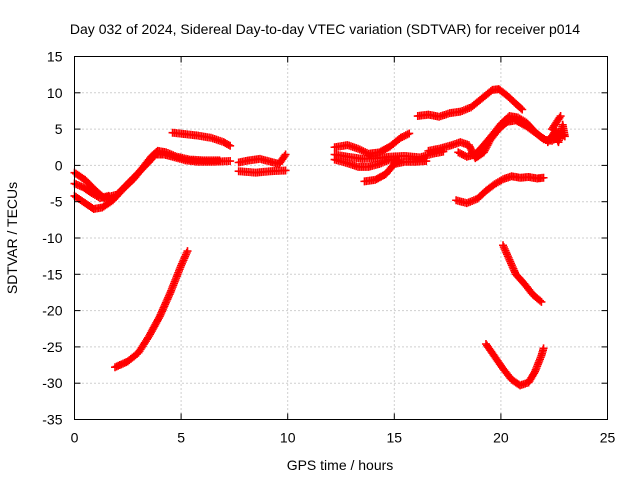 The image size is (640, 480). I want to click on y-tick-label: -30, so click(52, 383).